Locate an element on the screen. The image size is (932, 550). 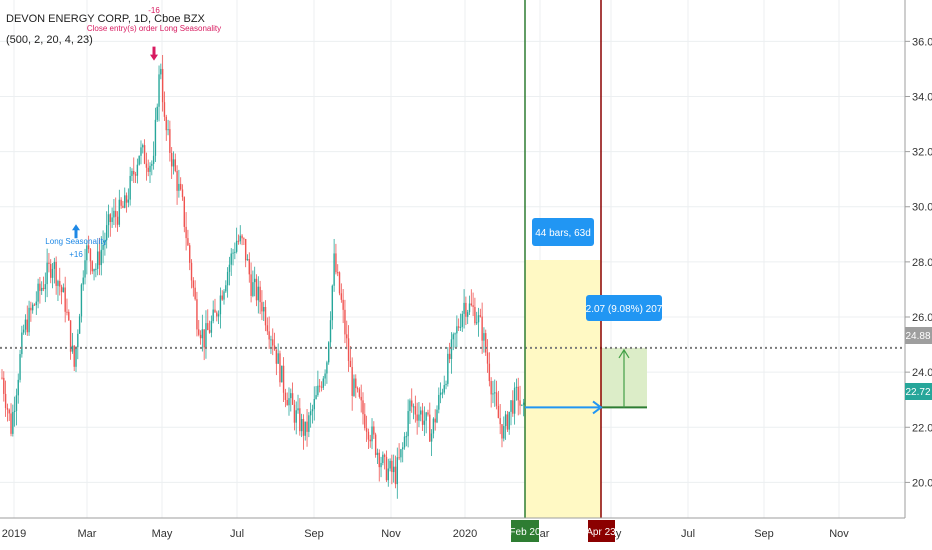
x-tick-label: 2020 is located at coordinates (465, 534).